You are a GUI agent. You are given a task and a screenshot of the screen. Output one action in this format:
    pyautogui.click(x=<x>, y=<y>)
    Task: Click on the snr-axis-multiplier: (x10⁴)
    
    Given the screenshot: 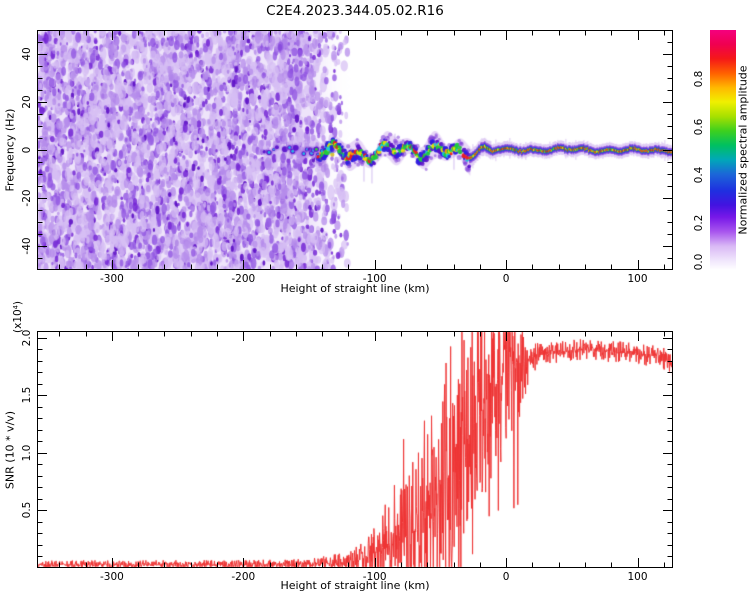 What is the action you would take?
    pyautogui.click(x=18, y=317)
    